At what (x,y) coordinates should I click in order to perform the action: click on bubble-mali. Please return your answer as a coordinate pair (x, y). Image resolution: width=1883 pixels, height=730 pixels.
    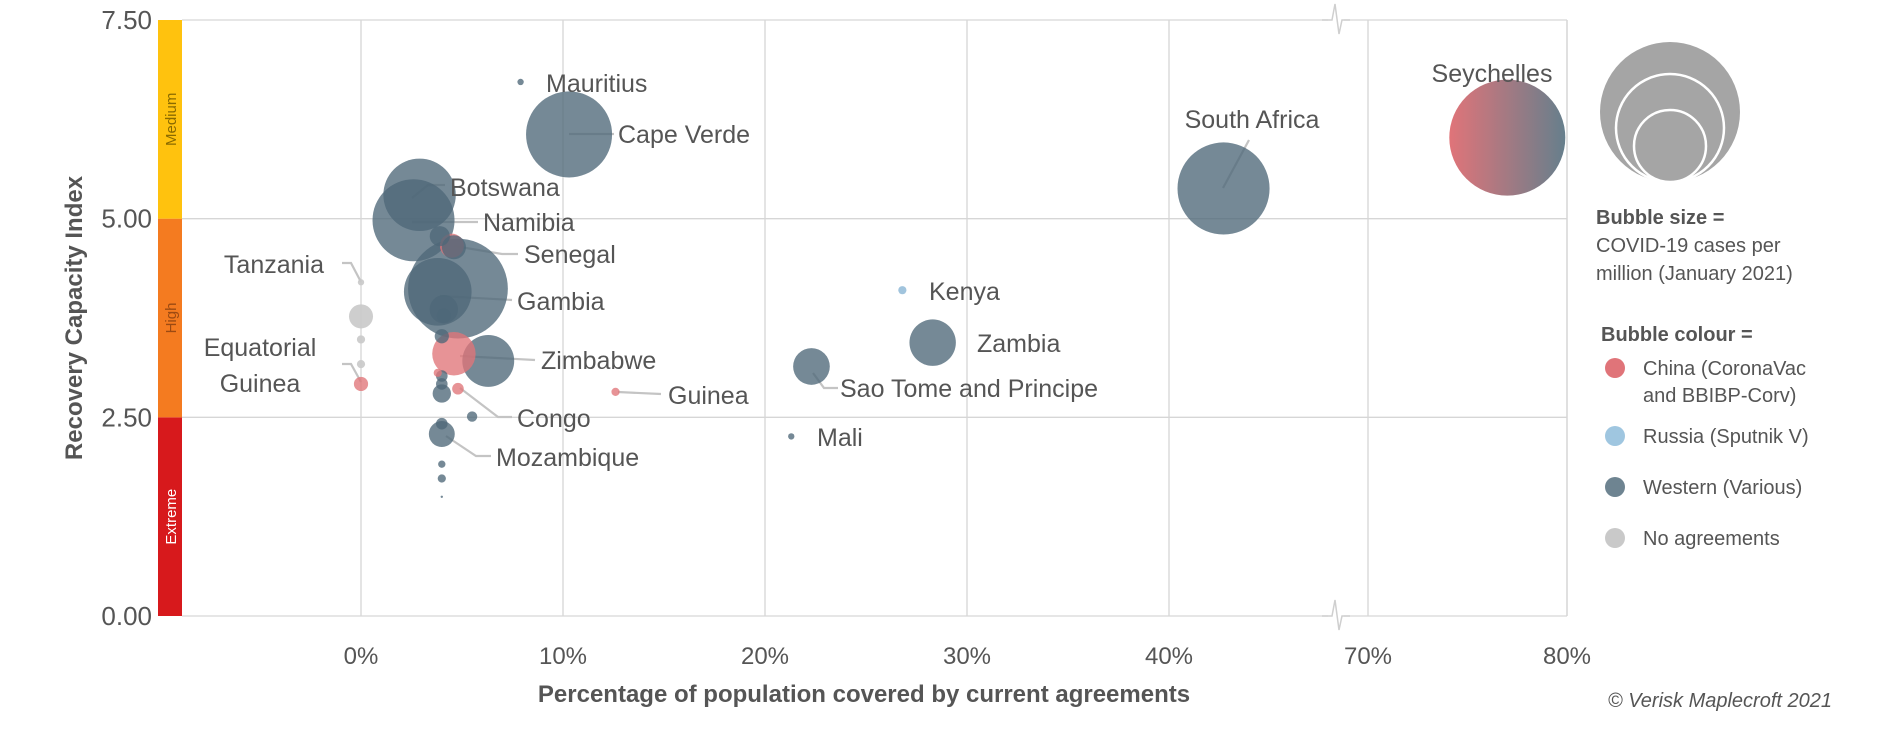
    Looking at the image, I should click on (791, 436).